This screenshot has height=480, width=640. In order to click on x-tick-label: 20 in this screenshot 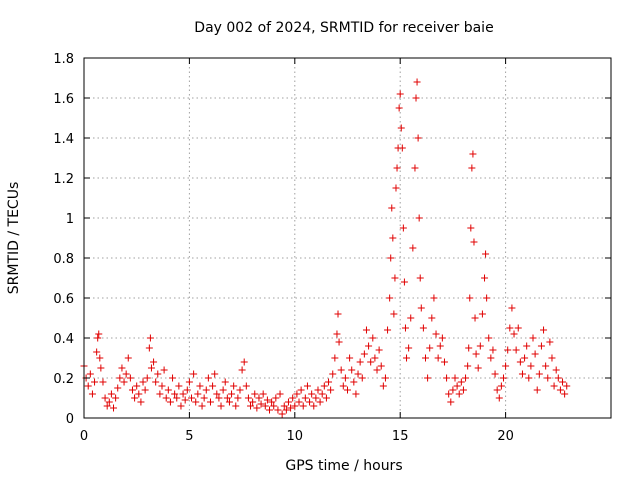, I will do `click(505, 436)`.